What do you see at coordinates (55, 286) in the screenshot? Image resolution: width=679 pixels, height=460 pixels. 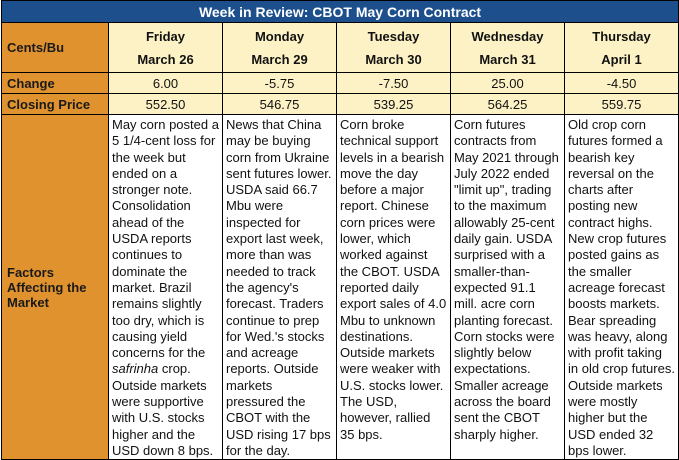 I see `factors-label: Factors Affecting the Market` at bounding box center [55, 286].